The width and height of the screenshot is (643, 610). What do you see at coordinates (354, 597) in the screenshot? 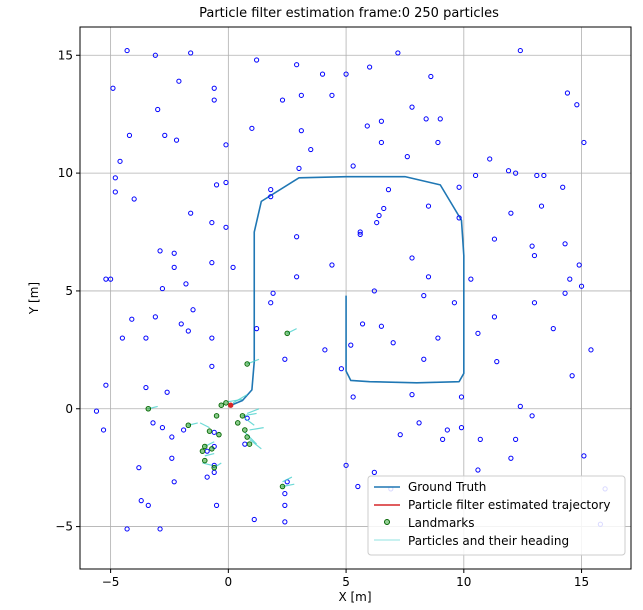
I see `x-axis-label: X [m]` at bounding box center [354, 597].